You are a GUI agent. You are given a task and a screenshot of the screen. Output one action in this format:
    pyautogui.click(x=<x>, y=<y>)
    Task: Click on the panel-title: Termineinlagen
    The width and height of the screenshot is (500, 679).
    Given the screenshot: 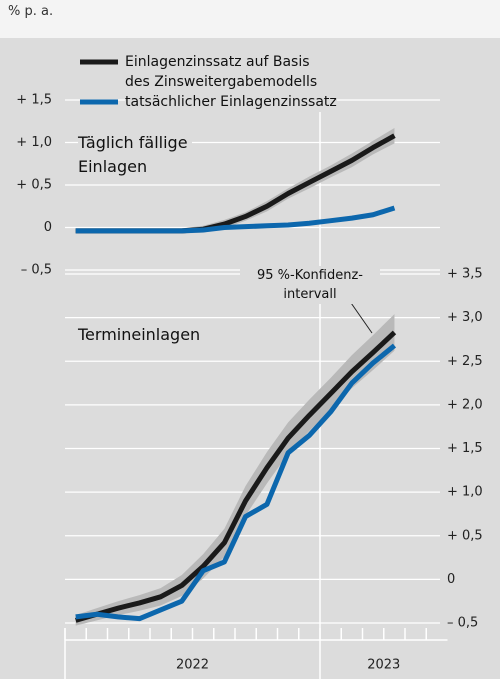 What is the action you would take?
    pyautogui.click(x=141, y=335)
    